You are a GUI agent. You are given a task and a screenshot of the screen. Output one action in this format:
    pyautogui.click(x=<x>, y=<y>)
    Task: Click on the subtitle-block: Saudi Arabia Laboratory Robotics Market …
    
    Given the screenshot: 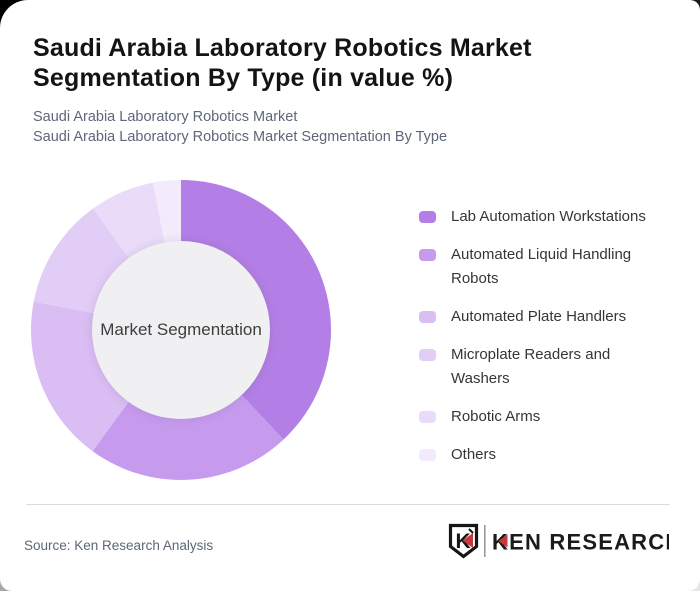 What is the action you would take?
    pyautogui.click(x=343, y=127)
    